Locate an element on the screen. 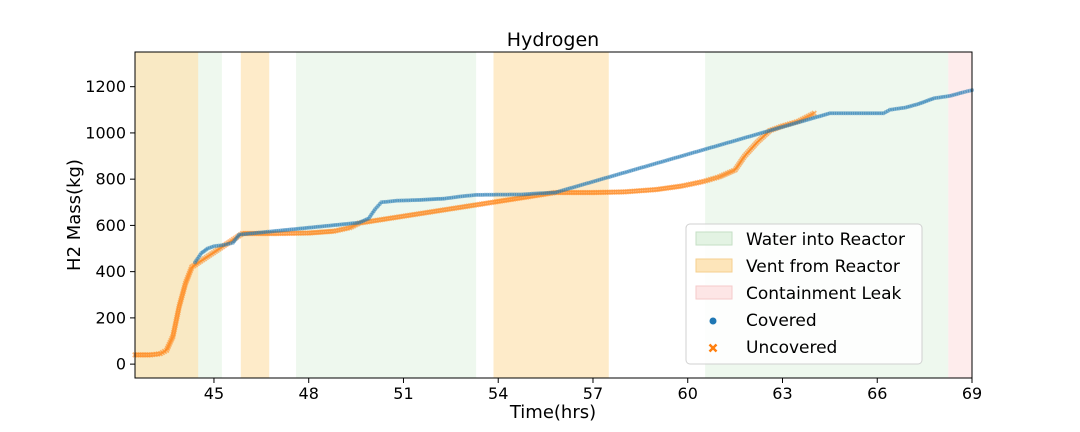  y-tick-label: 1000 is located at coordinates (105, 132).